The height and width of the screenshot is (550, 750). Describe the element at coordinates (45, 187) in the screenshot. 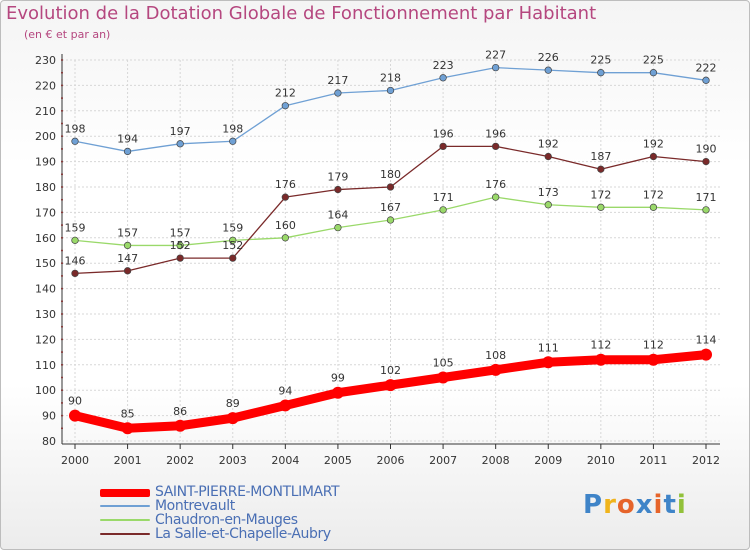

I see `y-tick-label: 180` at that location.